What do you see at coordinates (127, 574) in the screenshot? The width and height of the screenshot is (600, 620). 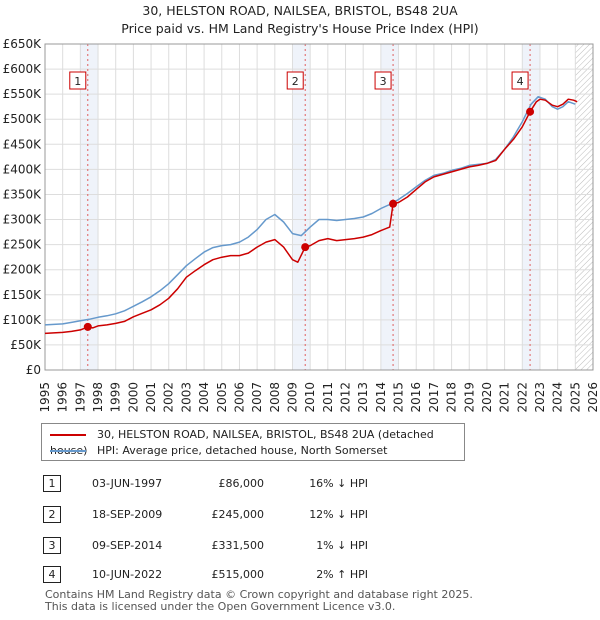 I see `transaction-date: 10-JUN-2022` at bounding box center [127, 574].